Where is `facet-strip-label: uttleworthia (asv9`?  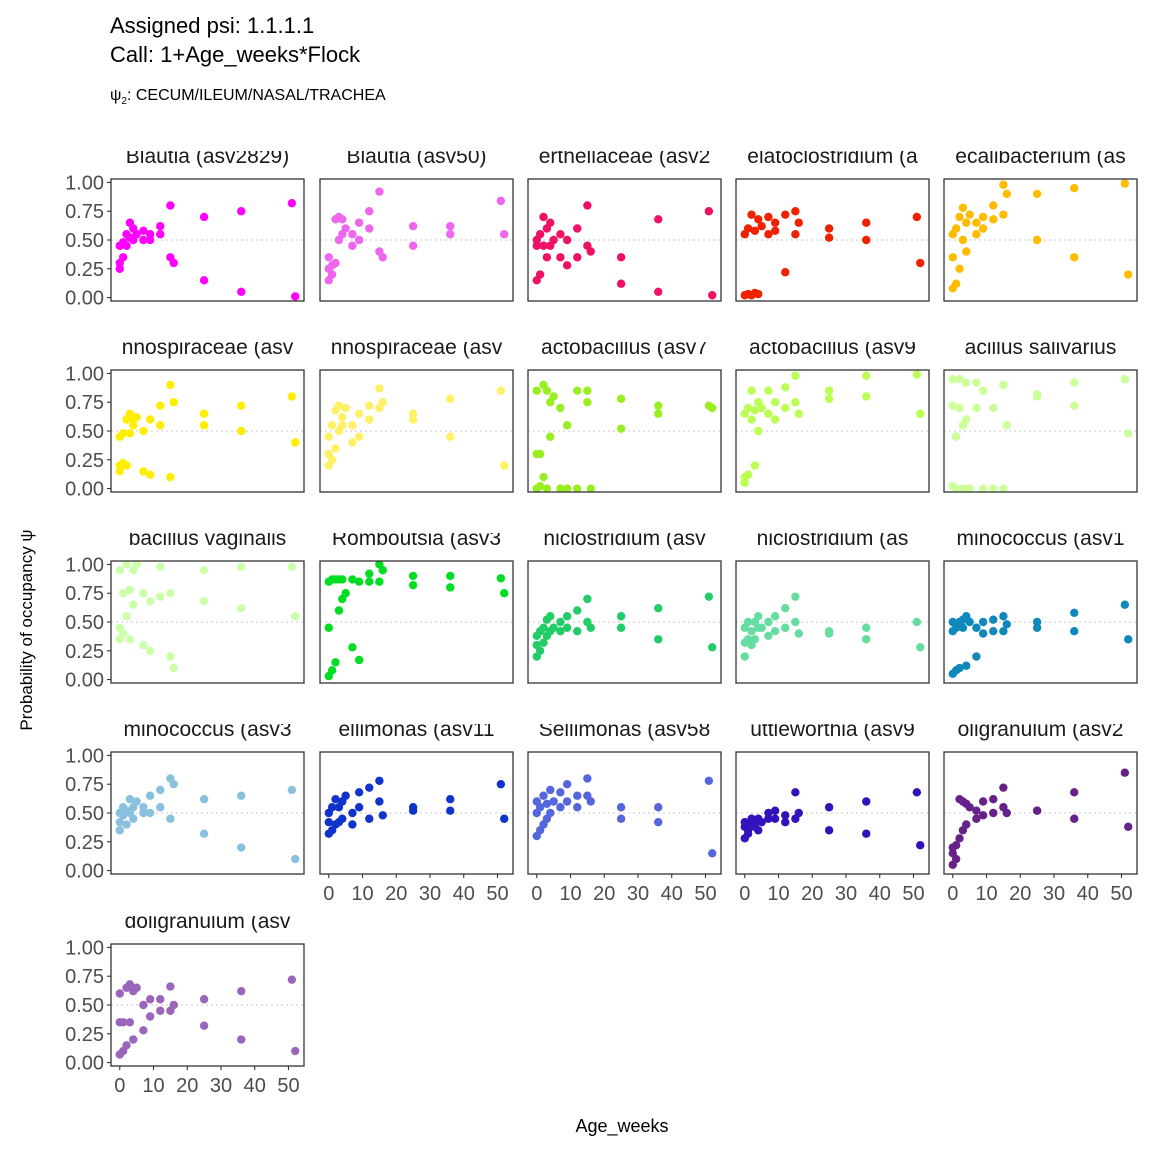 facet-strip-label: uttleworthia (asv9 is located at coordinates (832, 729).